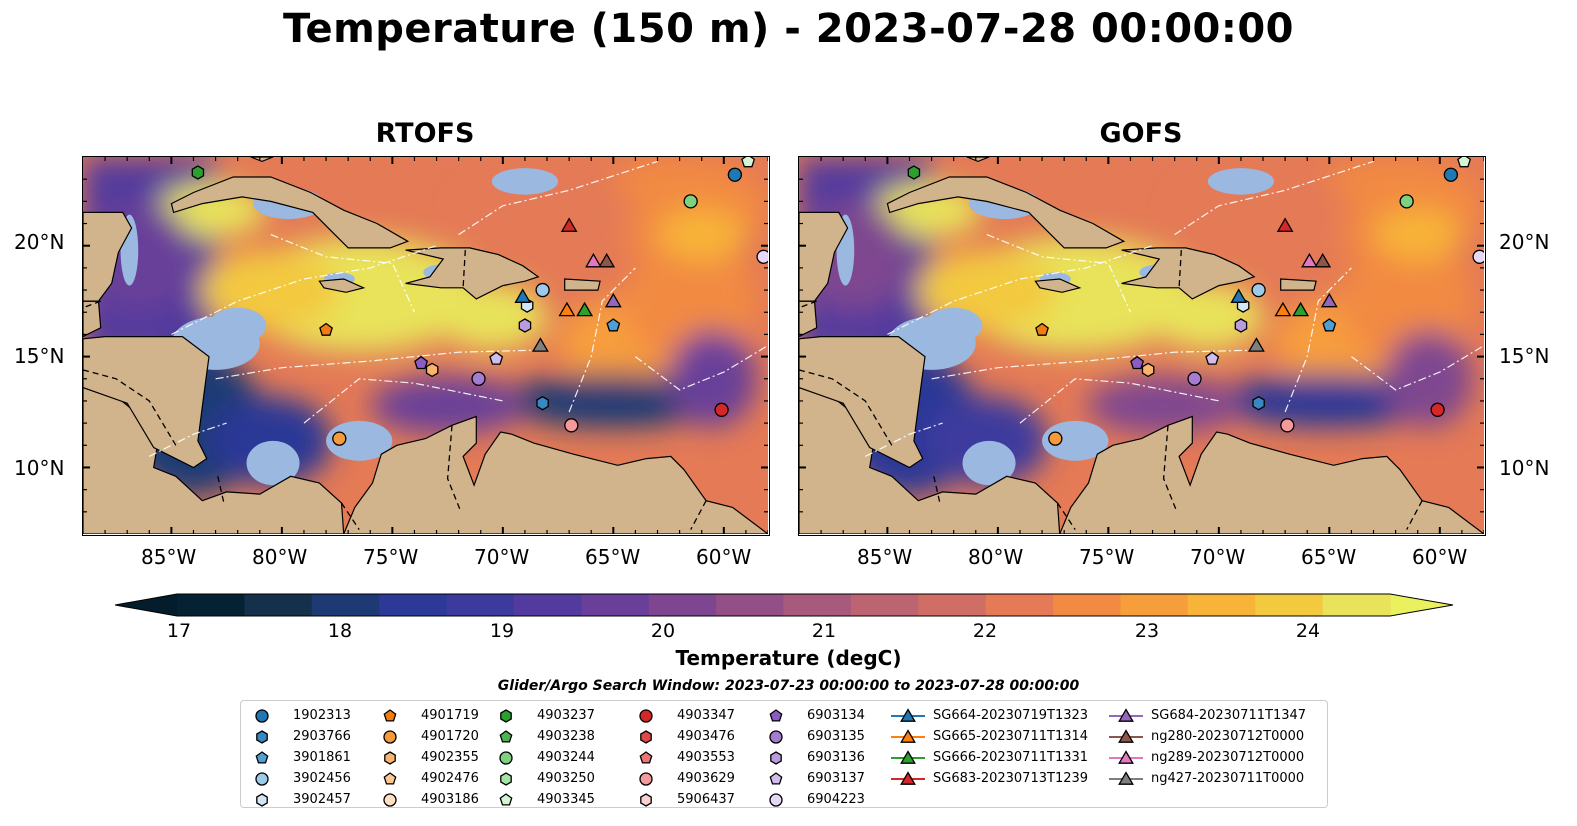 The width and height of the screenshot is (1577, 826). I want to click on colorbar-tick-label: 23, so click(1147, 631).